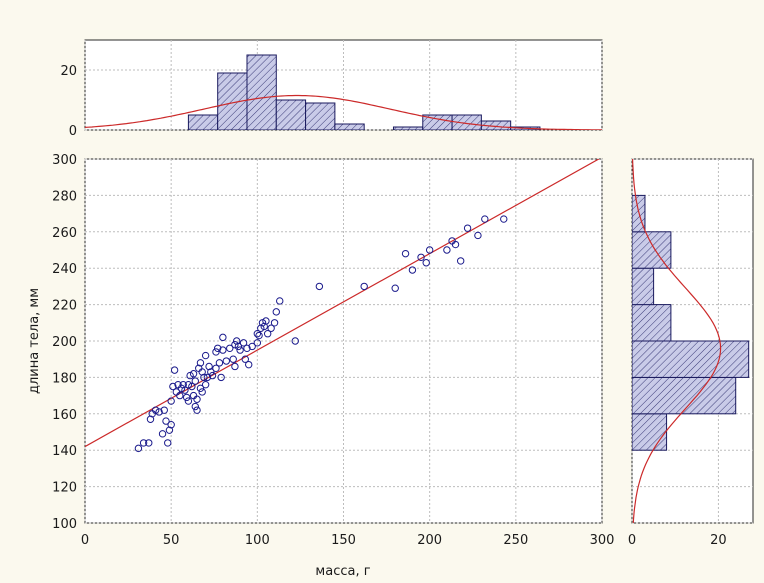 The height and width of the screenshot is (583, 764). Describe the element at coordinates (343, 112) in the screenshot. I see `top-histogram-normal-curve` at that location.